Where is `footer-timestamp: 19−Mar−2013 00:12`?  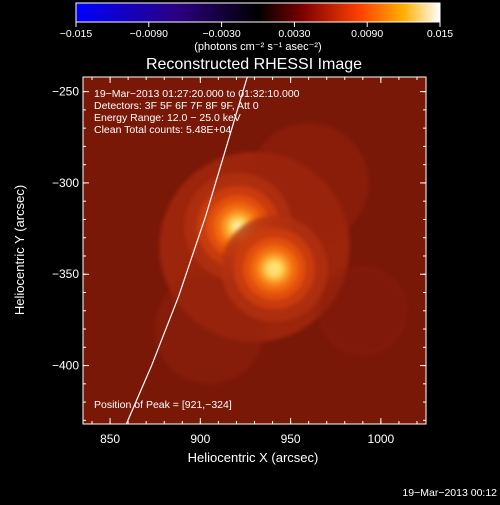
footer-timestamp: 19−Mar−2013 00:12 is located at coordinates (449, 493).